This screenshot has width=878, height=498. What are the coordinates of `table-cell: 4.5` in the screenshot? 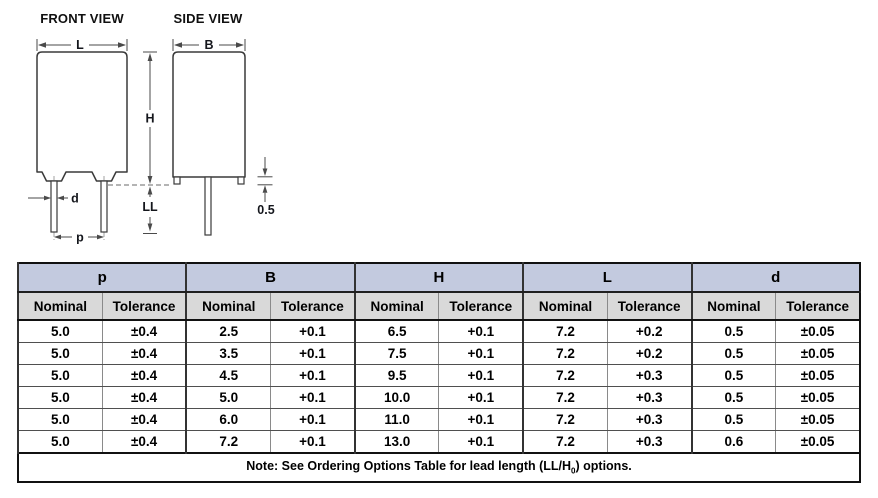 It's located at (228, 375).